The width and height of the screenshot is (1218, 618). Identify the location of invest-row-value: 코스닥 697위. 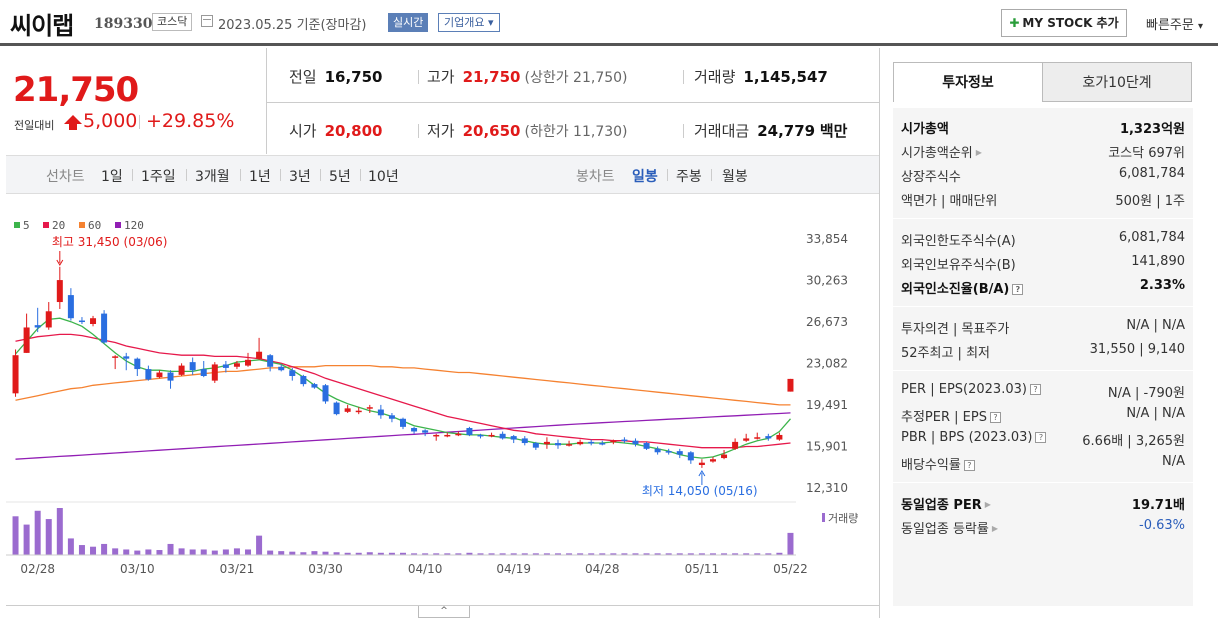
(1146, 153).